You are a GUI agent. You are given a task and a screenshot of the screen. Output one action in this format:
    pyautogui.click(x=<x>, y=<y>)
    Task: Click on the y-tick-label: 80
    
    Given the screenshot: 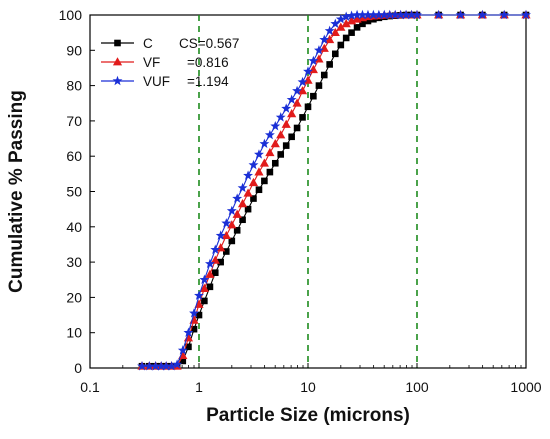 What is the action you would take?
    pyautogui.click(x=74, y=86)
    